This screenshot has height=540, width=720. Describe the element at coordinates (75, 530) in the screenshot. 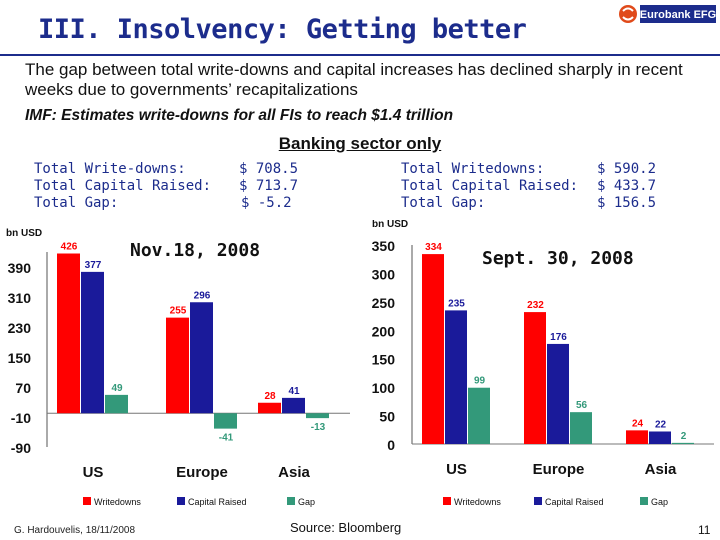

I see `footer-author: G. Hardouvelis, 18/11/2008` at that location.